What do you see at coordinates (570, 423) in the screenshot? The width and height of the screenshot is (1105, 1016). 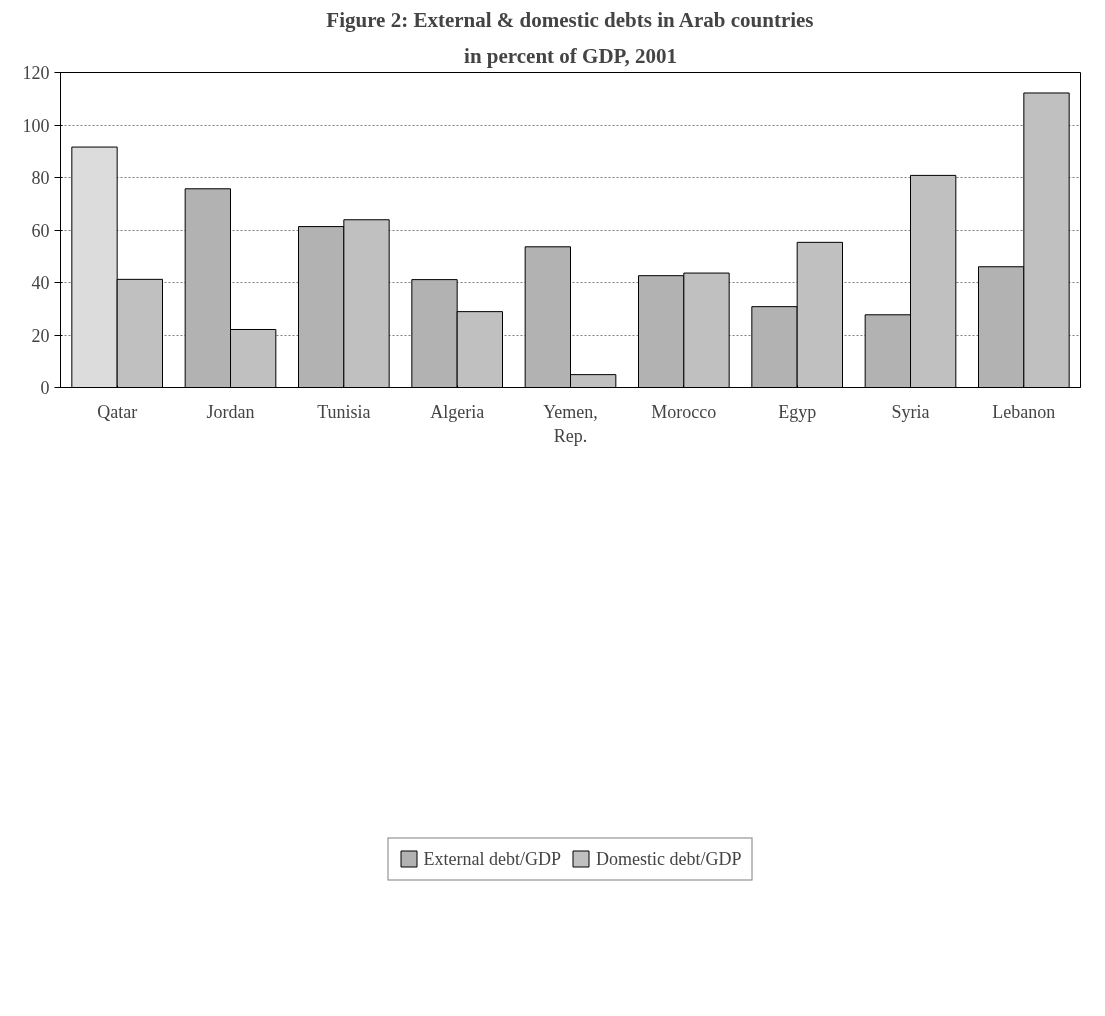 I see `x-tick-label: Yemen, Rep.` at bounding box center [570, 423].